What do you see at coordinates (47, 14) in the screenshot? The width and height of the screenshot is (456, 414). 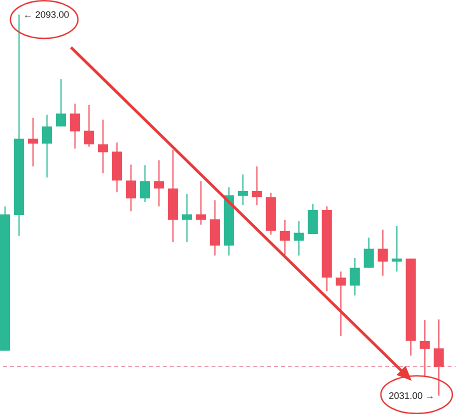 I see `annotation: ← 2093.00` at bounding box center [47, 14].